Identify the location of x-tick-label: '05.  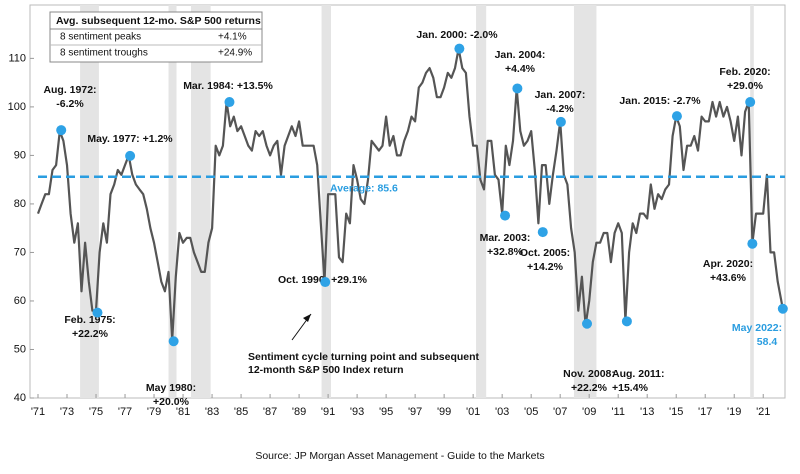
(531, 412).